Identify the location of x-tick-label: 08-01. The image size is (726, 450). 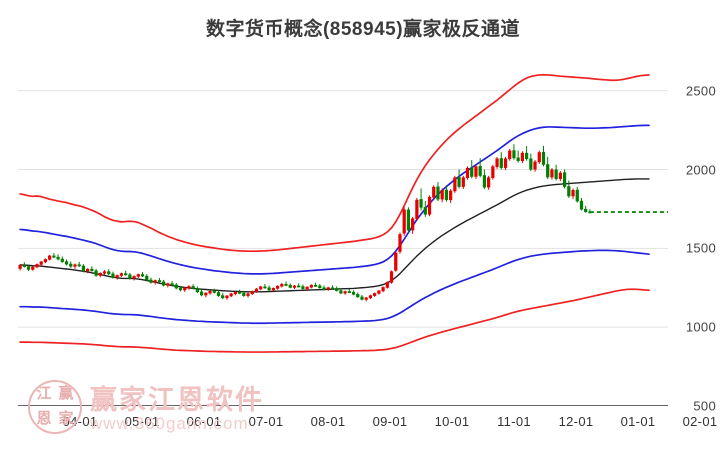
(328, 421).